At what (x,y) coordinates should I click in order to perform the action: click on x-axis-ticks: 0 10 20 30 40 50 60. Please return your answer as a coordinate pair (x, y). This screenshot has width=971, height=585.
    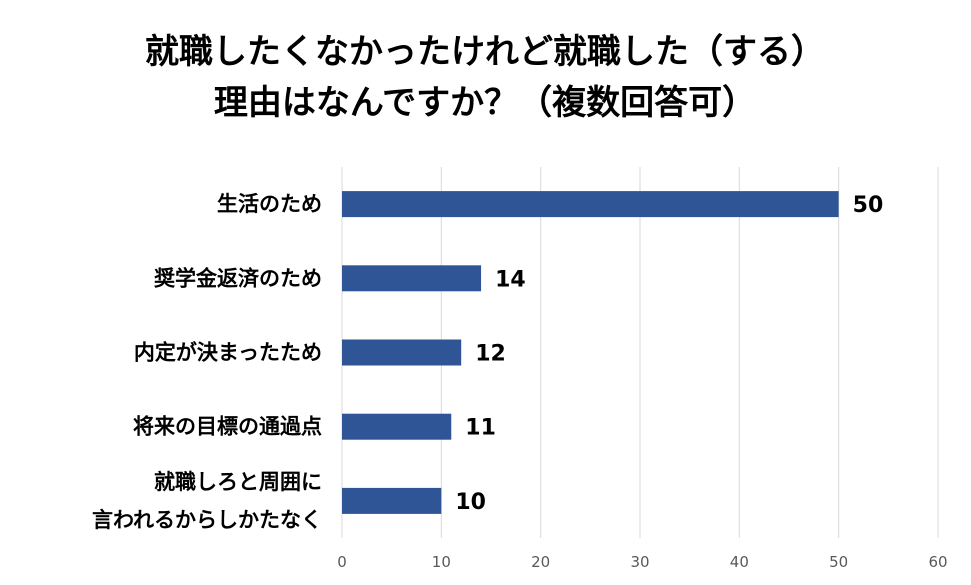
    Looking at the image, I should click on (642, 562).